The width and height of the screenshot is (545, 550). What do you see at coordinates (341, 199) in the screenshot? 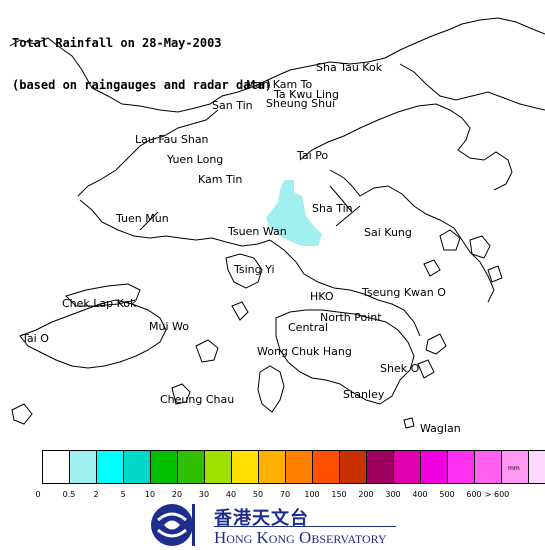
I see `sha-tin-road` at bounding box center [341, 199].